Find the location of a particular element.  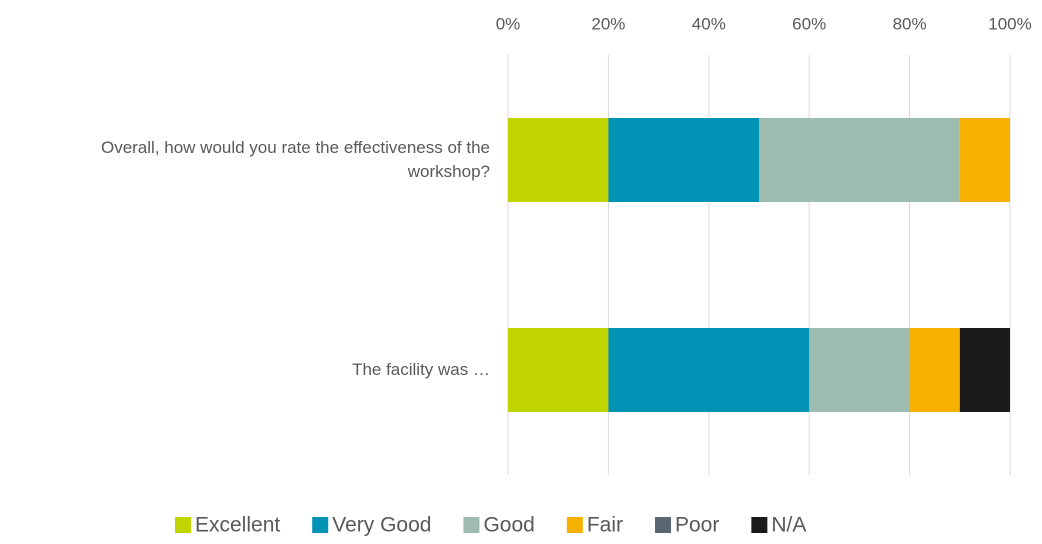

legend-label: N/A is located at coordinates (788, 525).